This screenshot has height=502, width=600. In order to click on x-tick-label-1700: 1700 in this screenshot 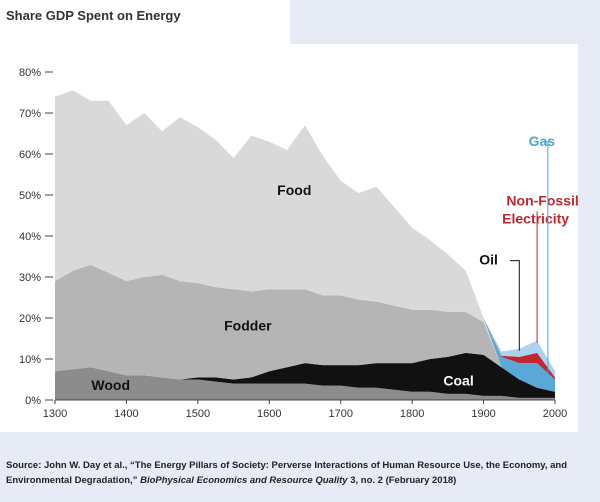, I will do `click(340, 414)`.